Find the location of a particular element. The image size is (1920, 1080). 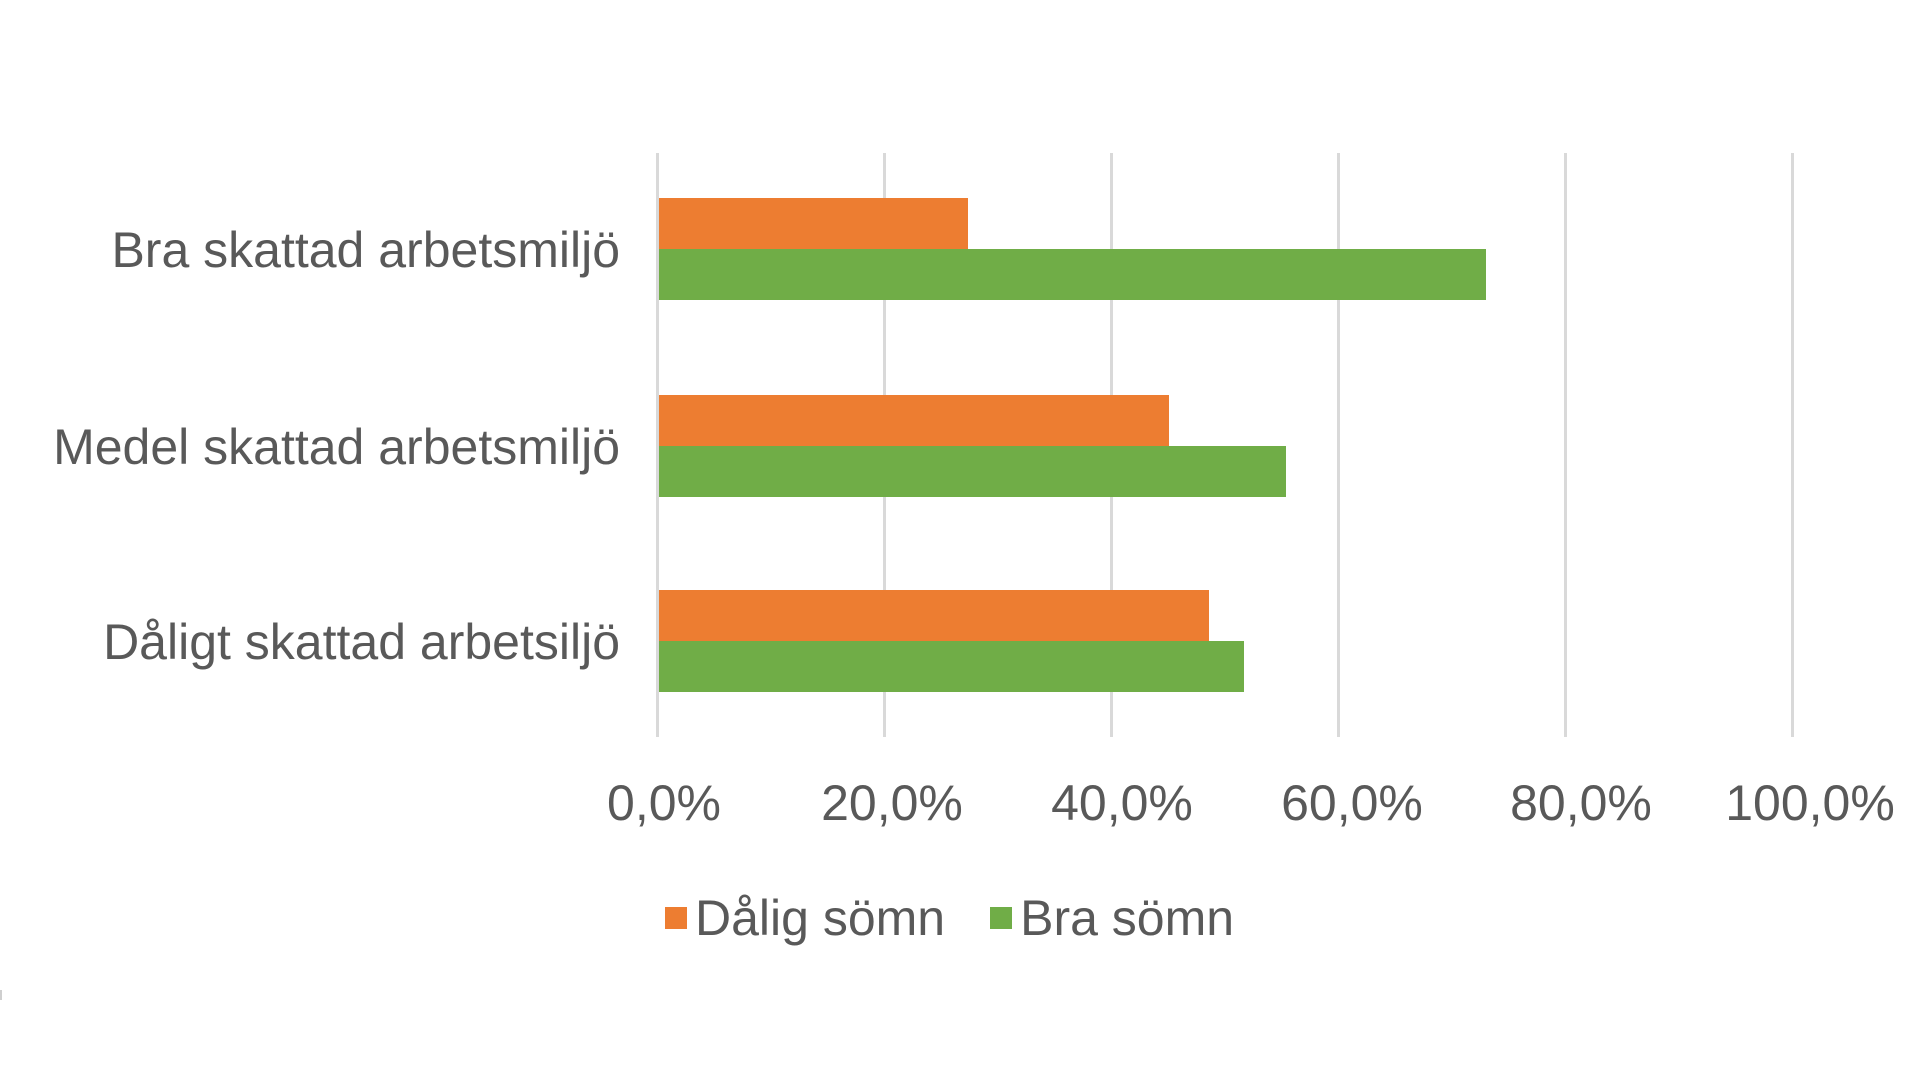

legend-item-dalig-somn: Dålig sömn is located at coordinates (805, 918).